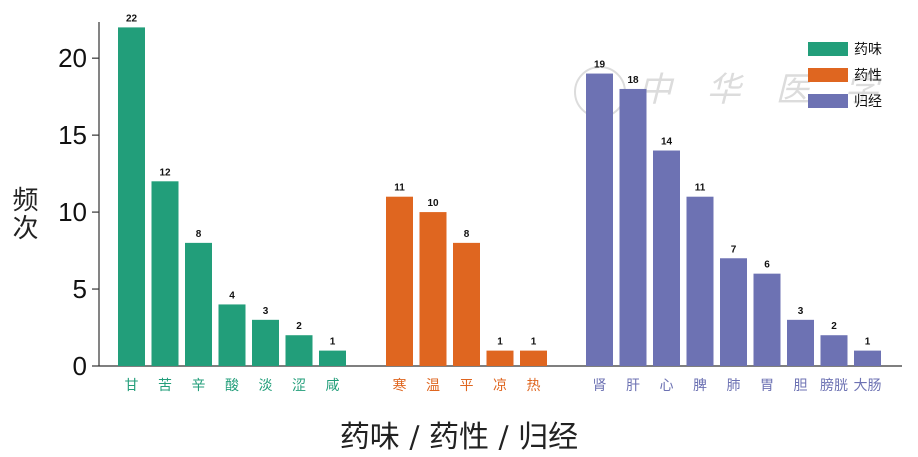 Image resolution: width=918 pixels, height=457 pixels. What do you see at coordinates (199, 386) in the screenshot?
I see `x-tick-label: 辛` at bounding box center [199, 386].